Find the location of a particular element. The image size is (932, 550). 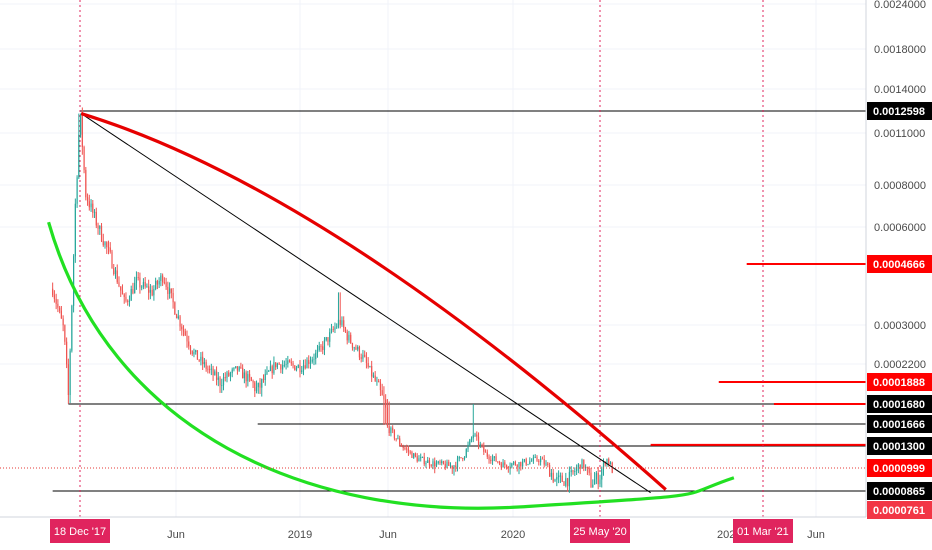

price-label-text: 0.0001666 is located at coordinates (899, 425).